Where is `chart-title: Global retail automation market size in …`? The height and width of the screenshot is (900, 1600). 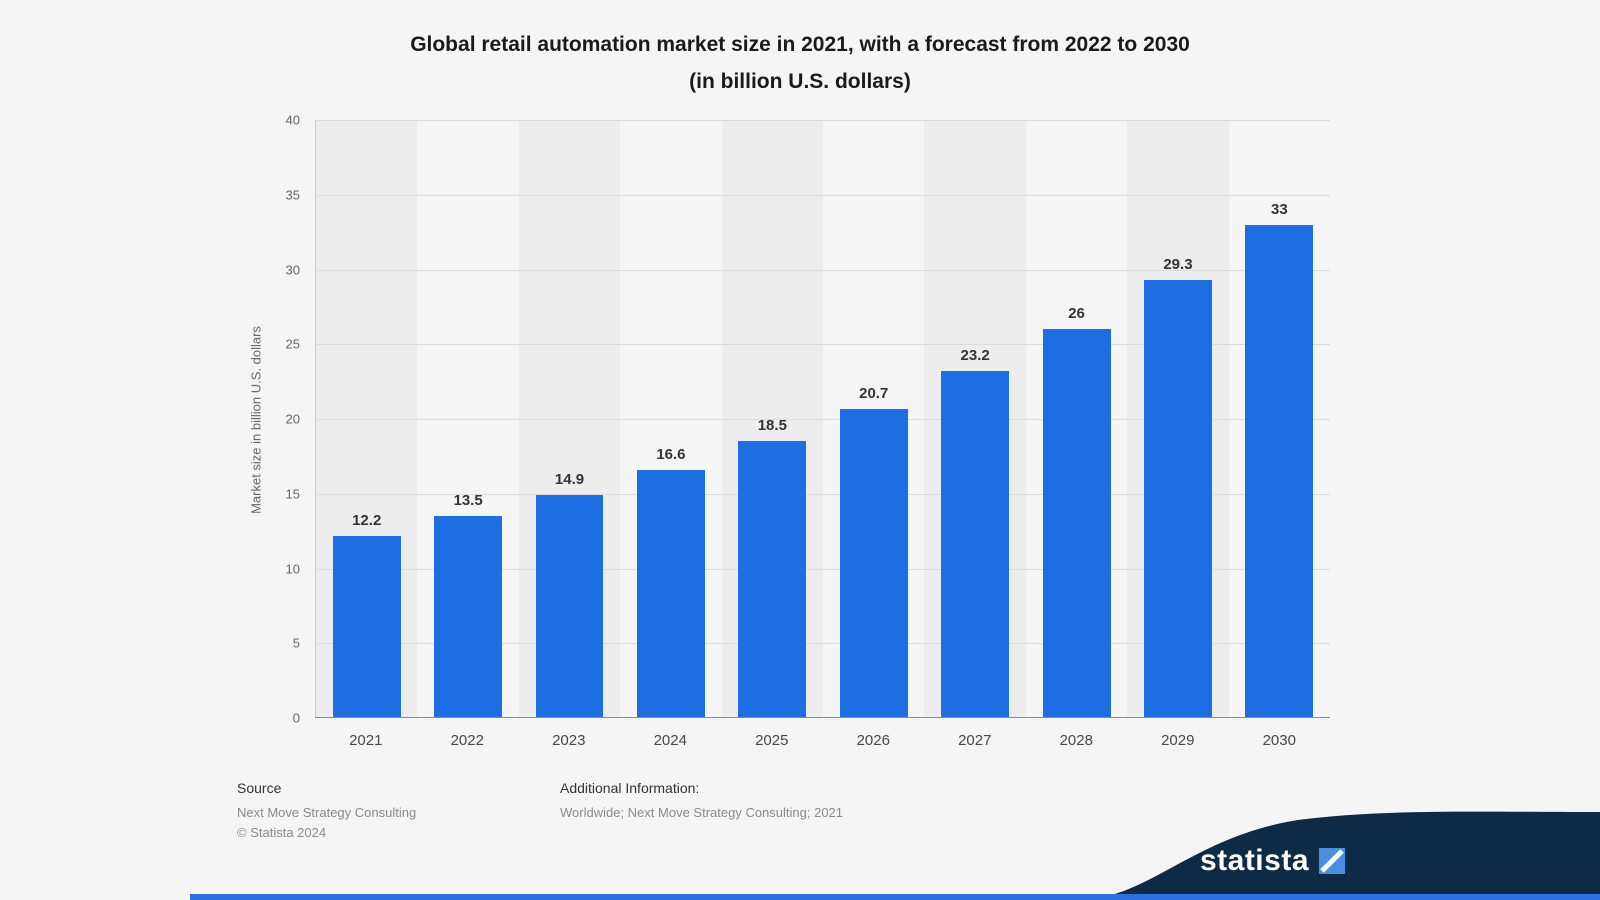 chart-title: Global retail automation market size in … is located at coordinates (800, 63).